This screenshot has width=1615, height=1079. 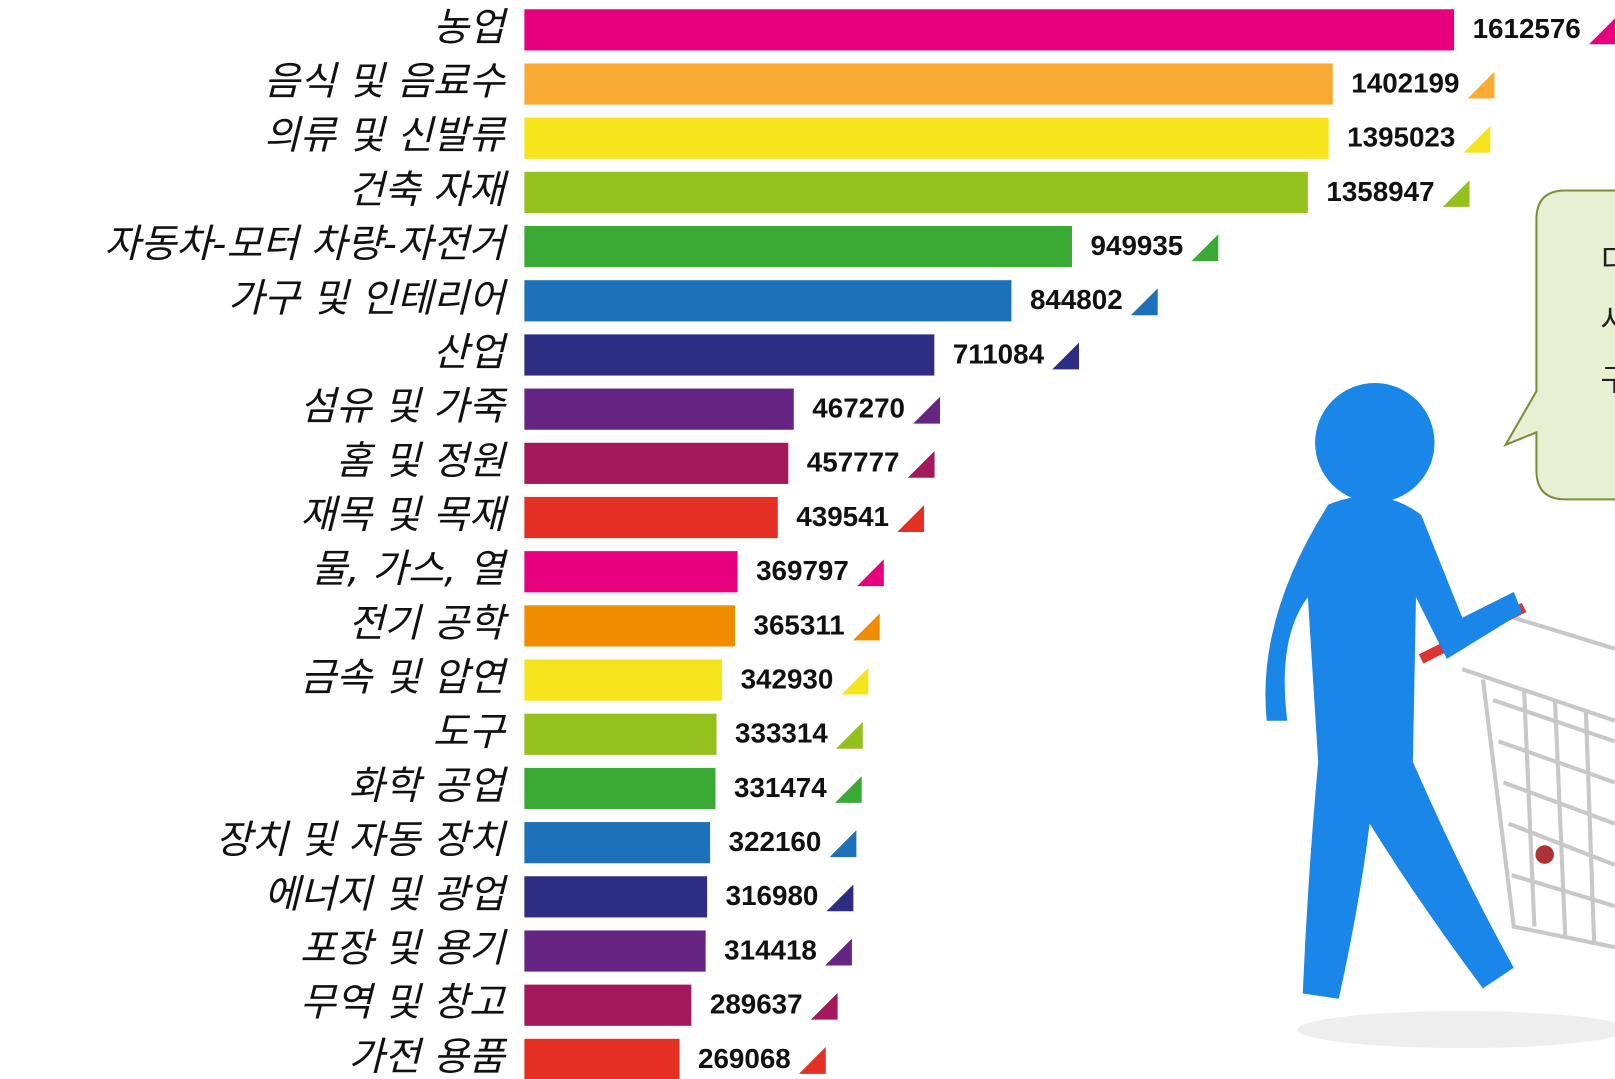 I want to click on bubble-text: 구, so click(x=1607, y=380).